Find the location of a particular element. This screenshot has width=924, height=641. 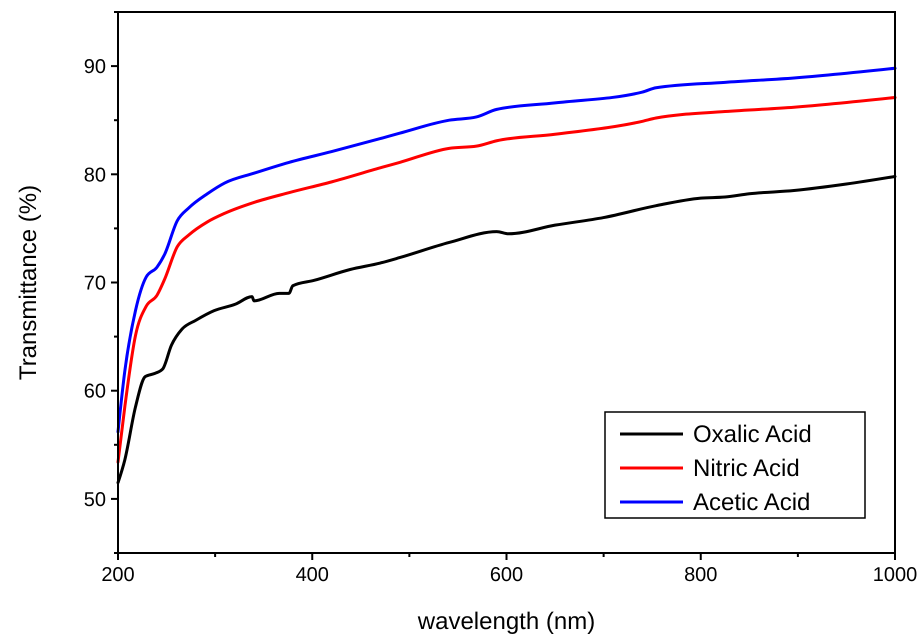

x-tick-label: 1000 is located at coordinates (895, 575).